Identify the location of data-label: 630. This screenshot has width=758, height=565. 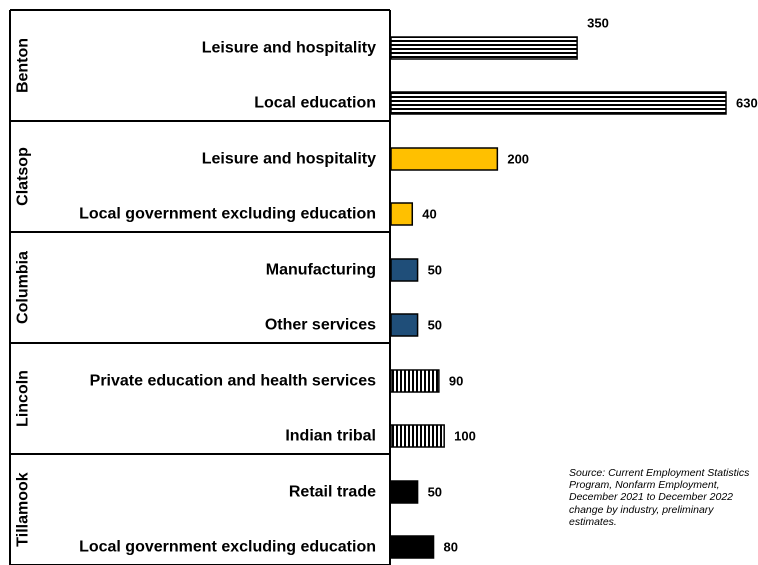
(747, 103).